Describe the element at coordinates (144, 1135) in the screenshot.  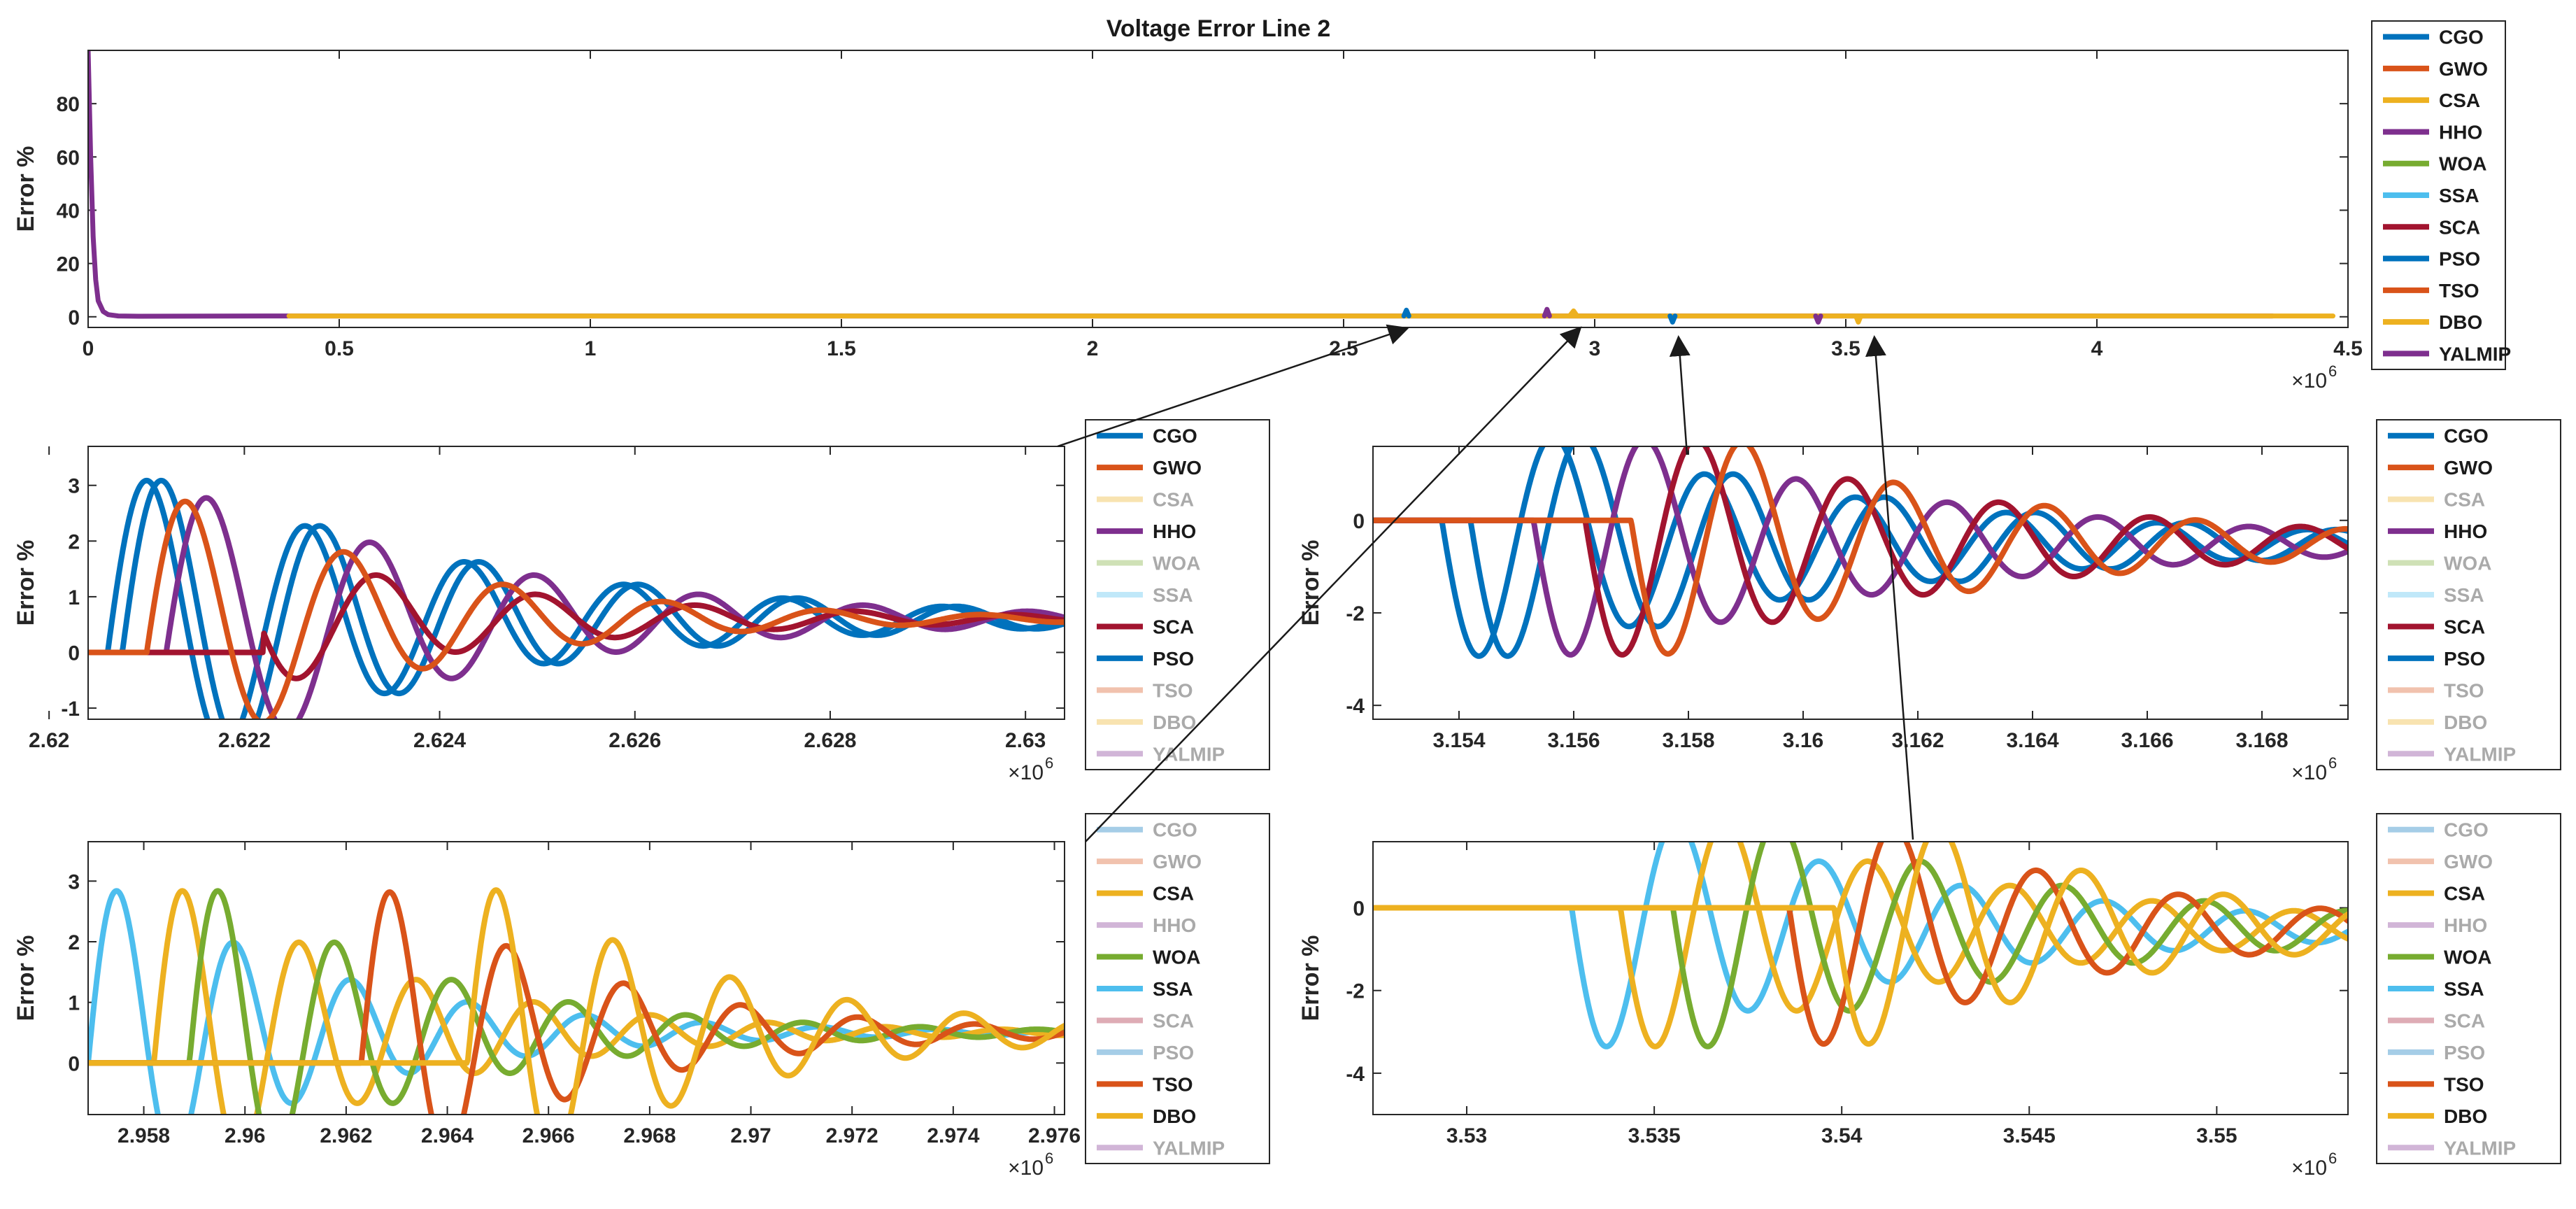
I see `x-tick-label: 2.958` at that location.